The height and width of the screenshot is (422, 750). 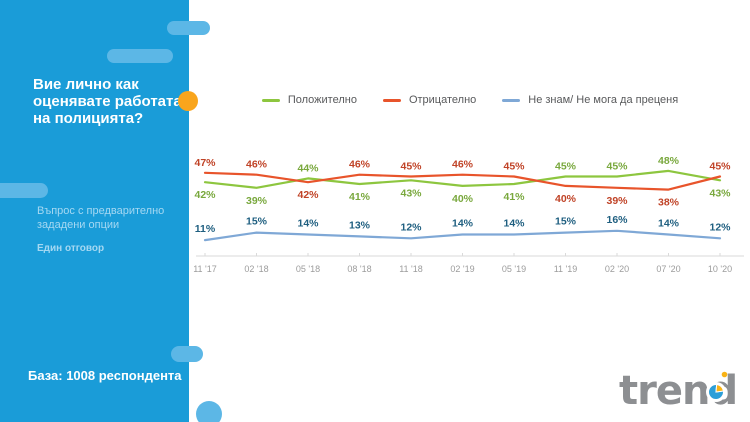 I want to click on data-label: 38%, so click(x=669, y=203).